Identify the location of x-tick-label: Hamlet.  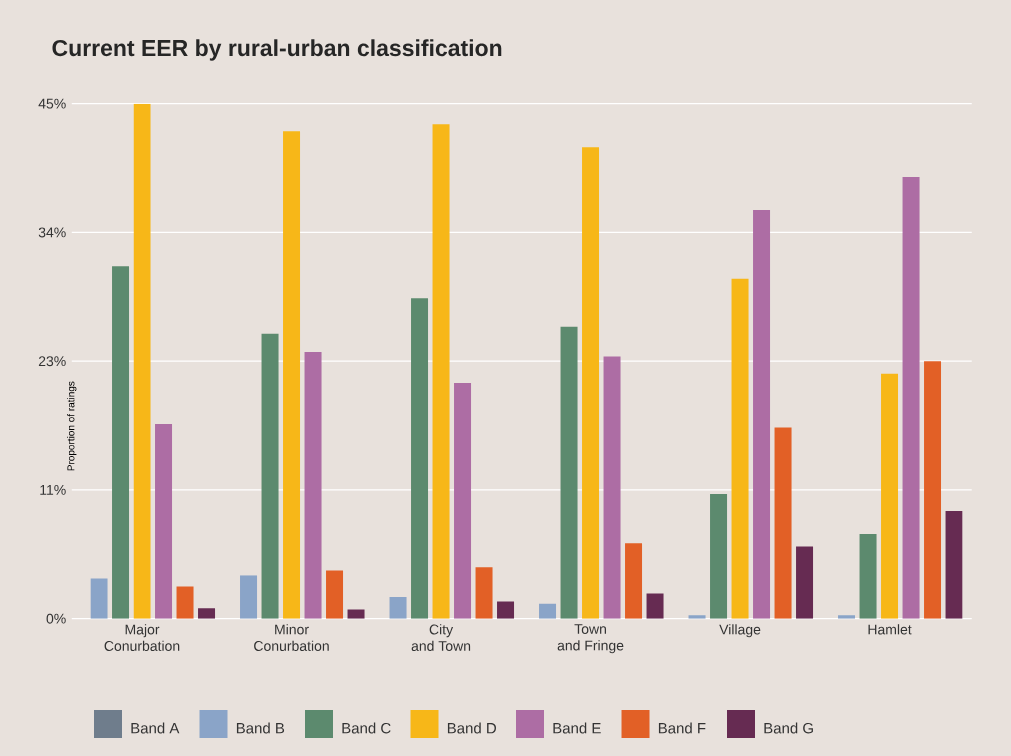
(890, 629).